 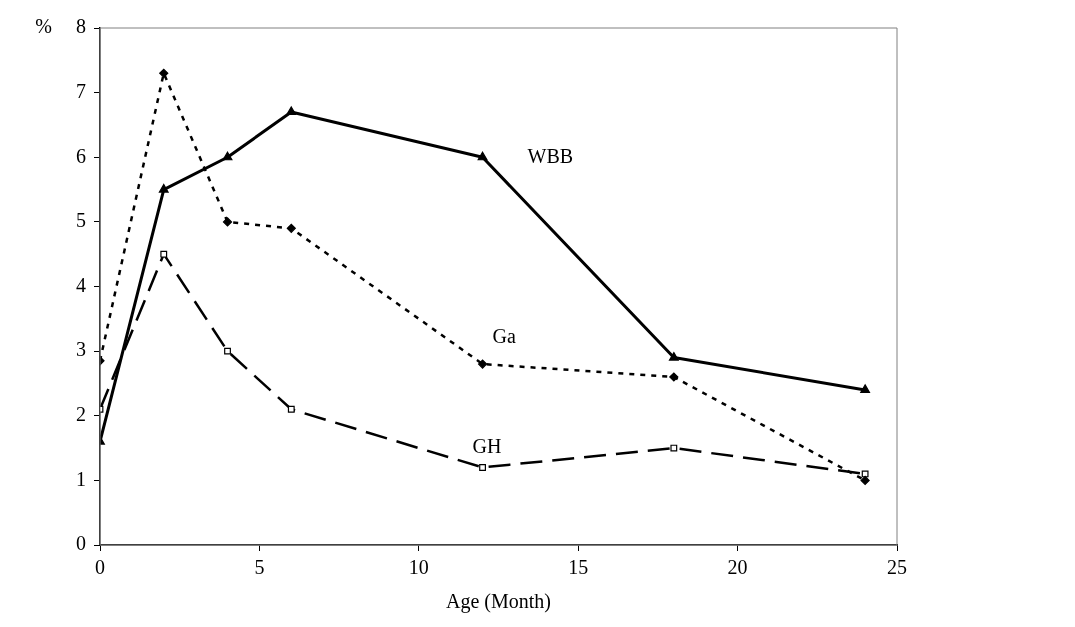 I want to click on y-tick-label: 0, so click(x=81, y=543).